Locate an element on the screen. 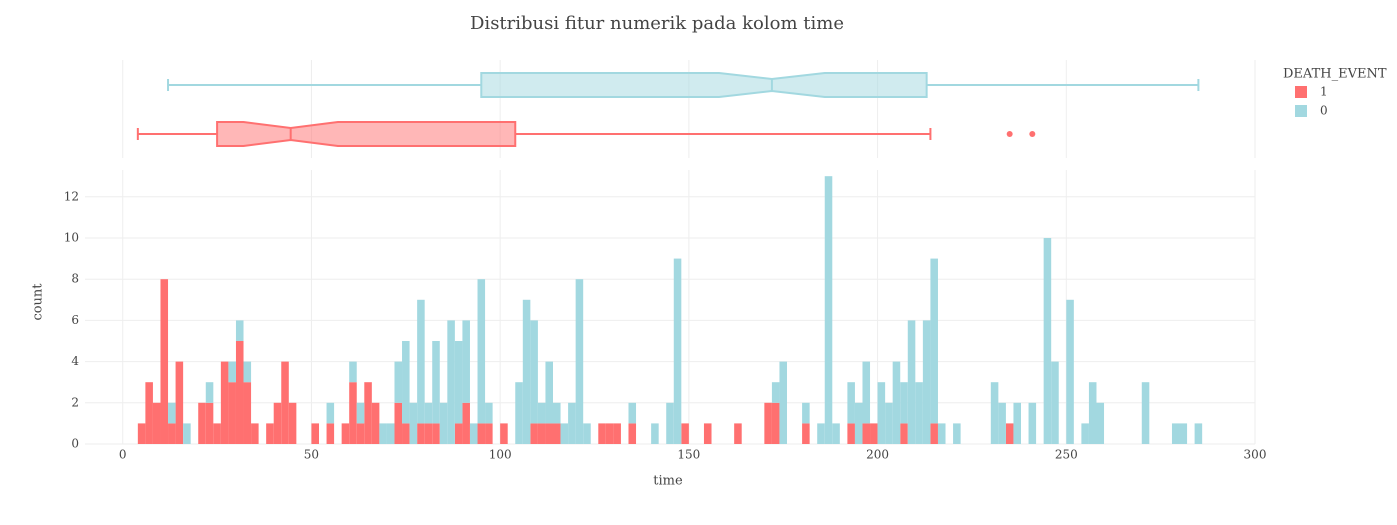 The width and height of the screenshot is (1397, 525). y-axis-label: count is located at coordinates (38, 302).